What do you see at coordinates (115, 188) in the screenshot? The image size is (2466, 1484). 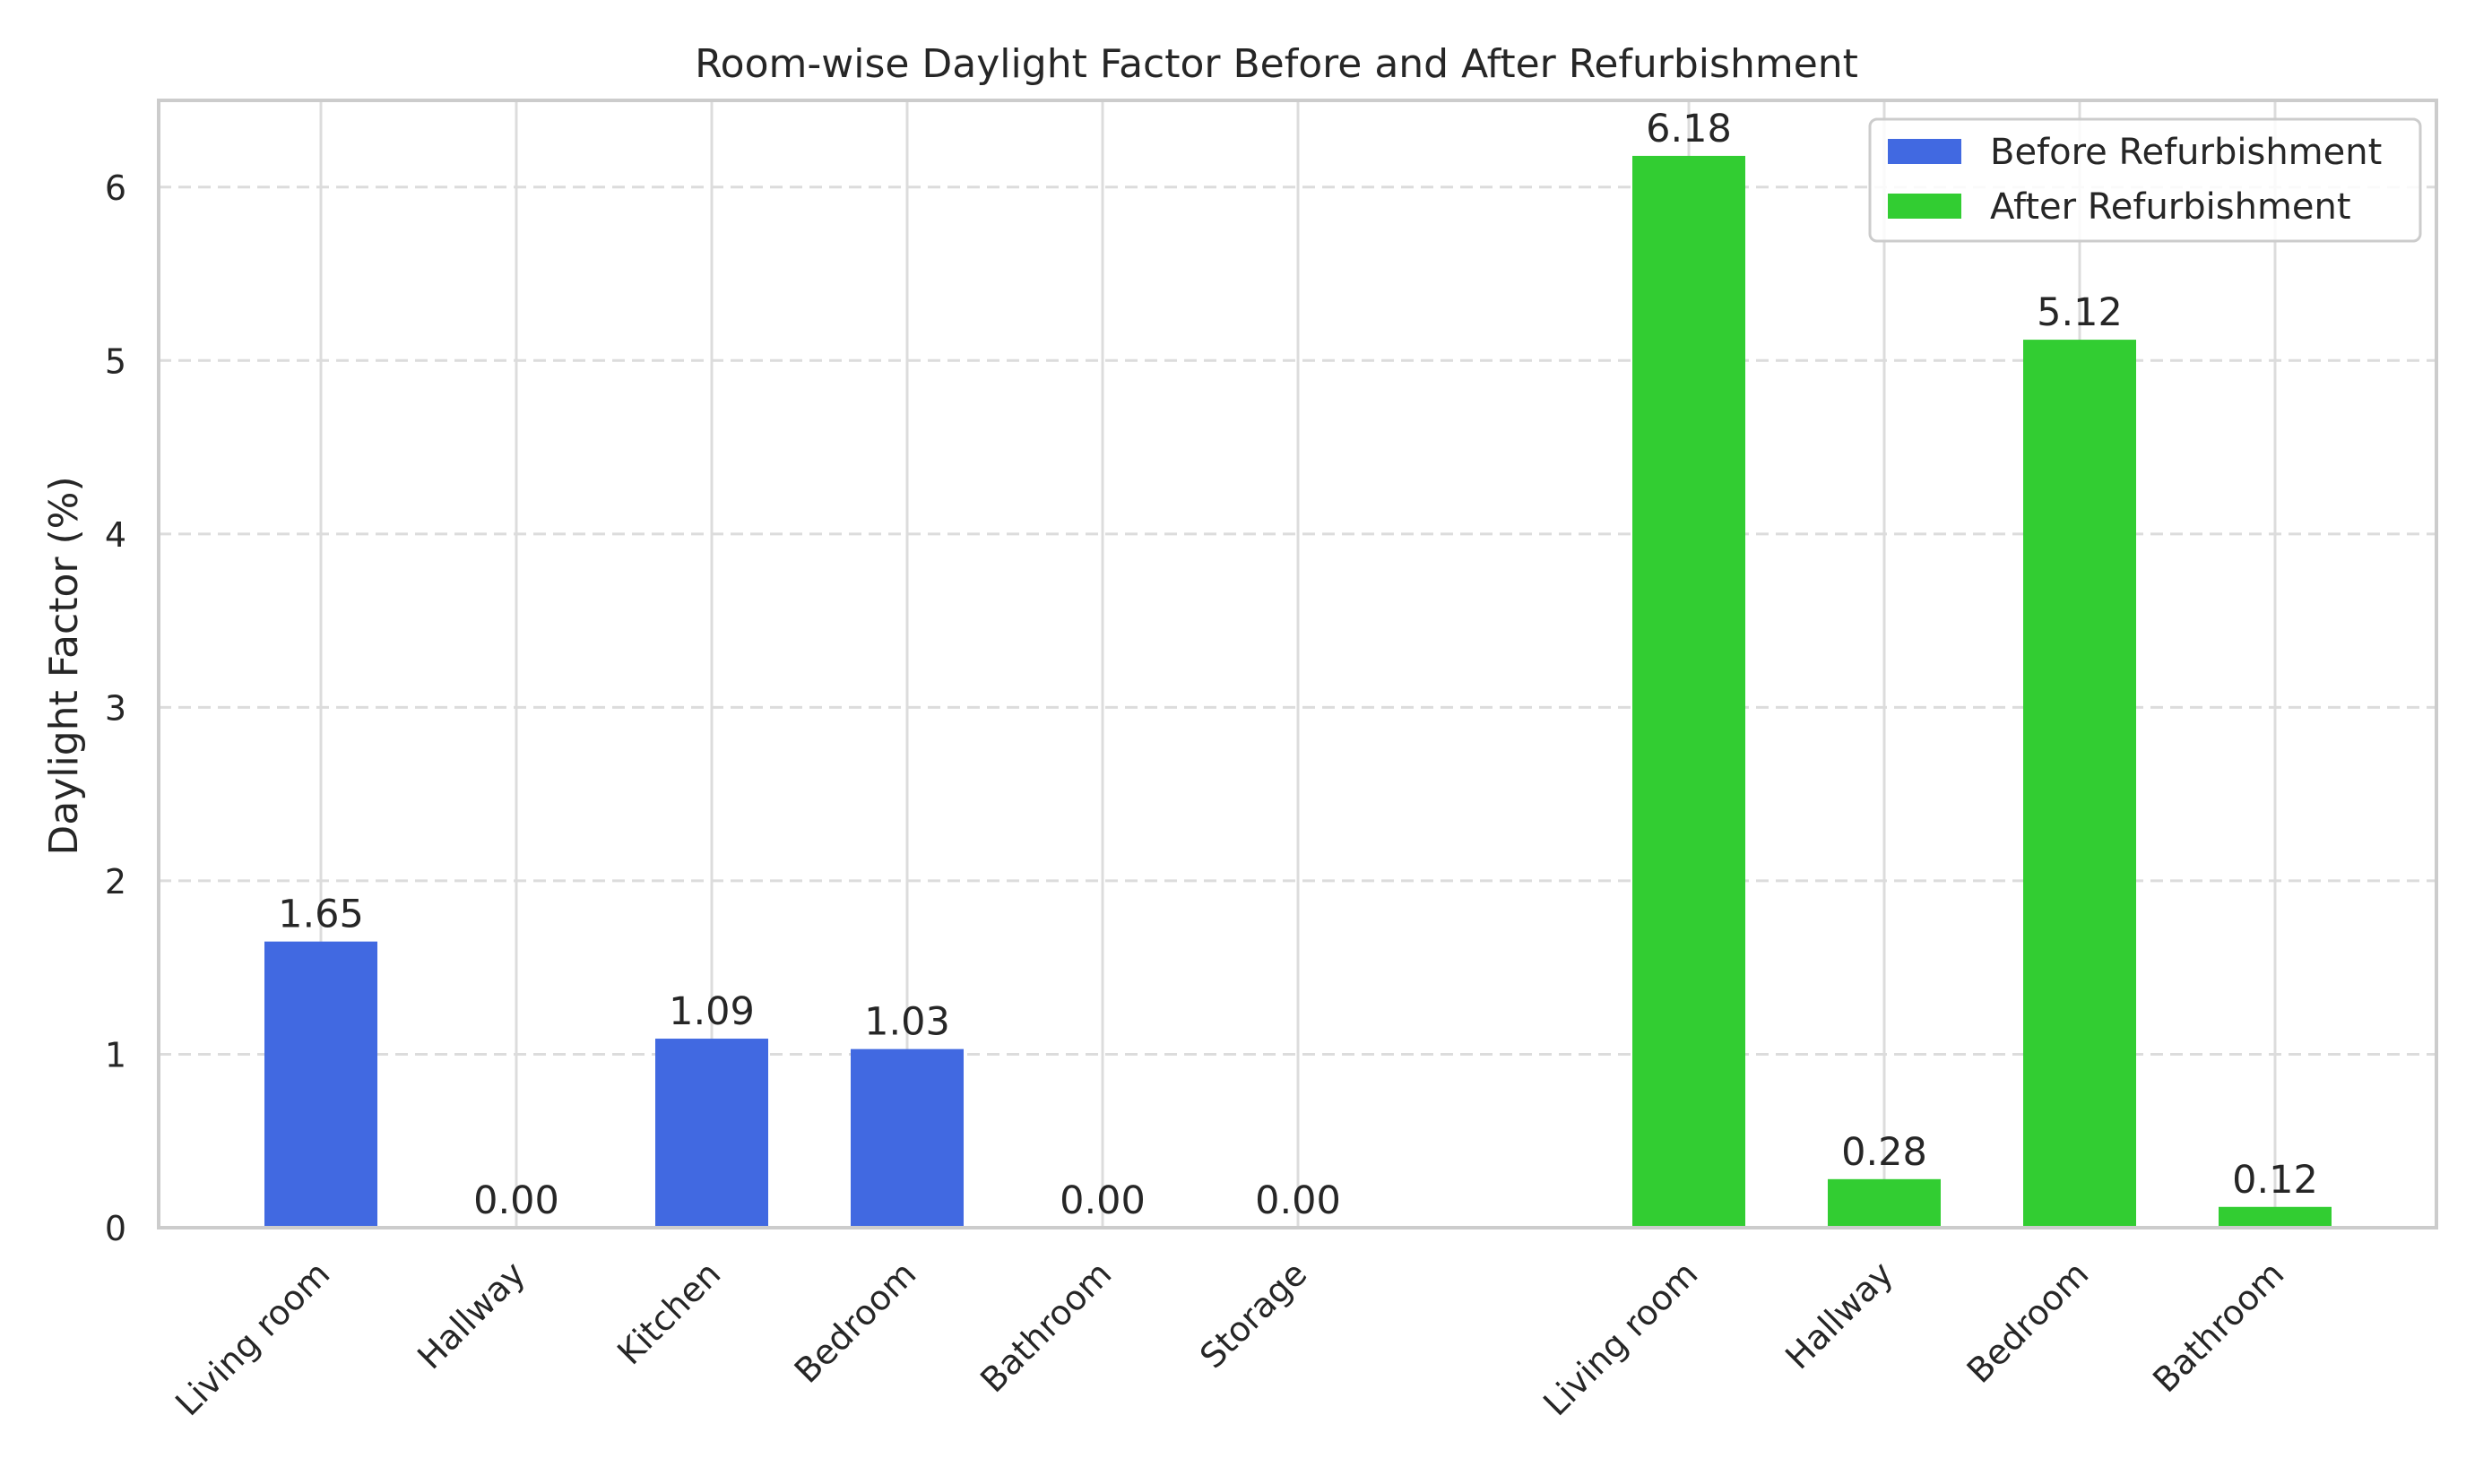 I see `y-tick-label: 6` at bounding box center [115, 188].